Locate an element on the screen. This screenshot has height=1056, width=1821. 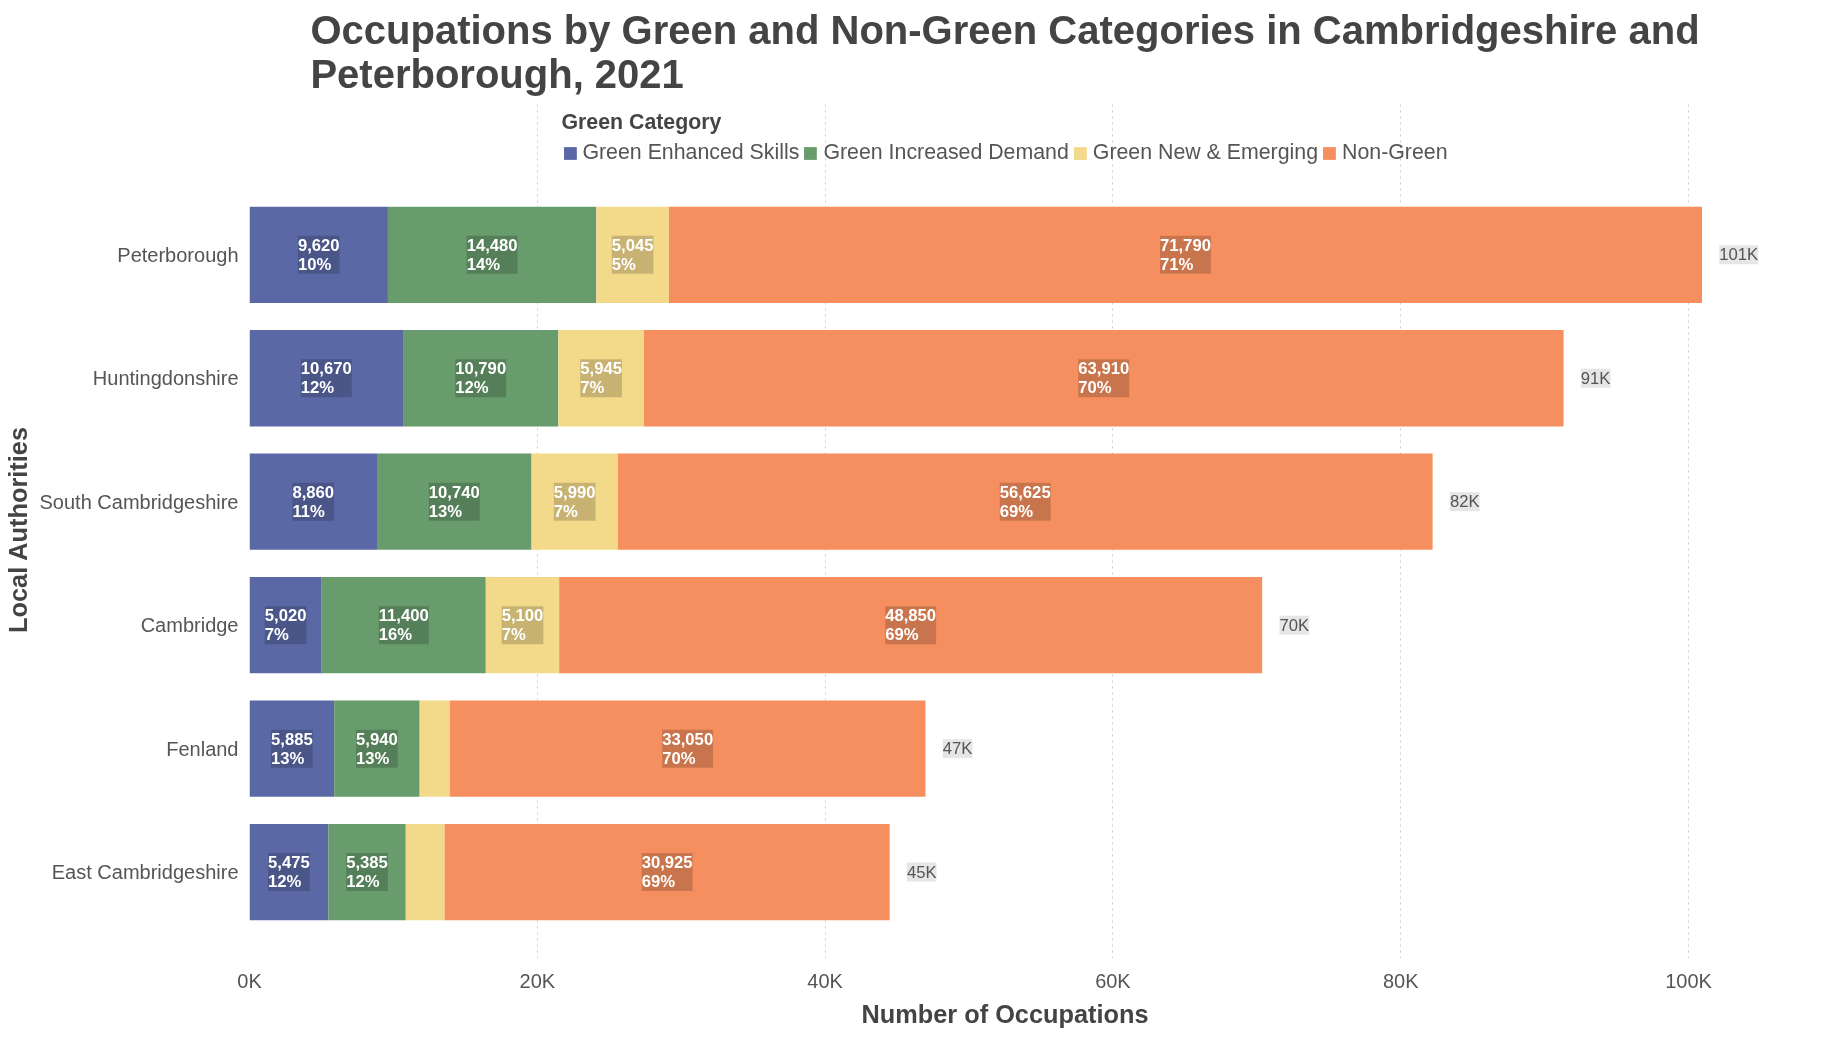
y-tick-label: Cambridge is located at coordinates (189, 625).